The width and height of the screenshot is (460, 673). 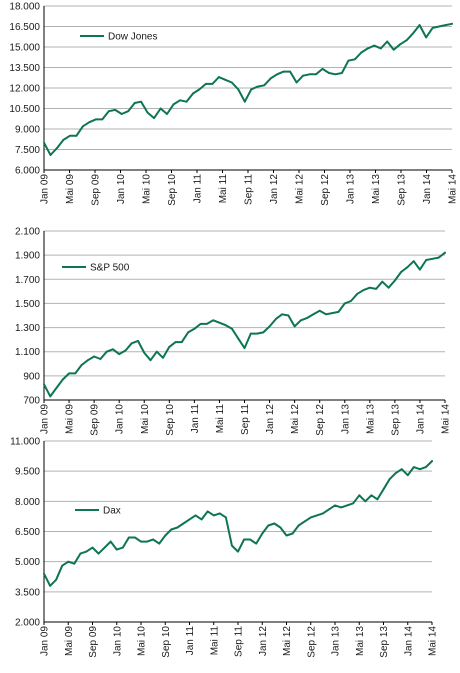 I want to click on dow-jones-x-tick-label: Sep 11, so click(x=249, y=189).